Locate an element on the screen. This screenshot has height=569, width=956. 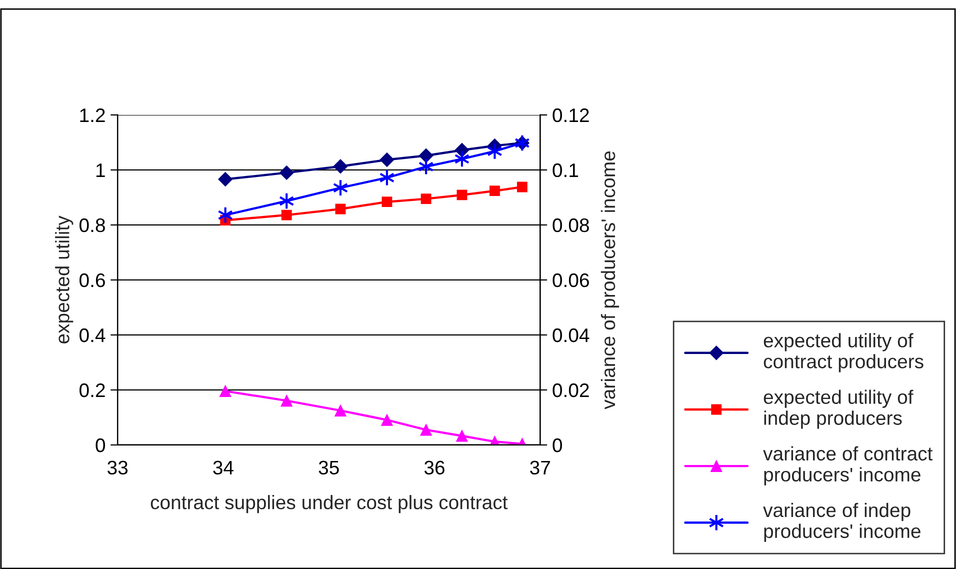
y-tick-label: 0.2 is located at coordinates (92, 390).